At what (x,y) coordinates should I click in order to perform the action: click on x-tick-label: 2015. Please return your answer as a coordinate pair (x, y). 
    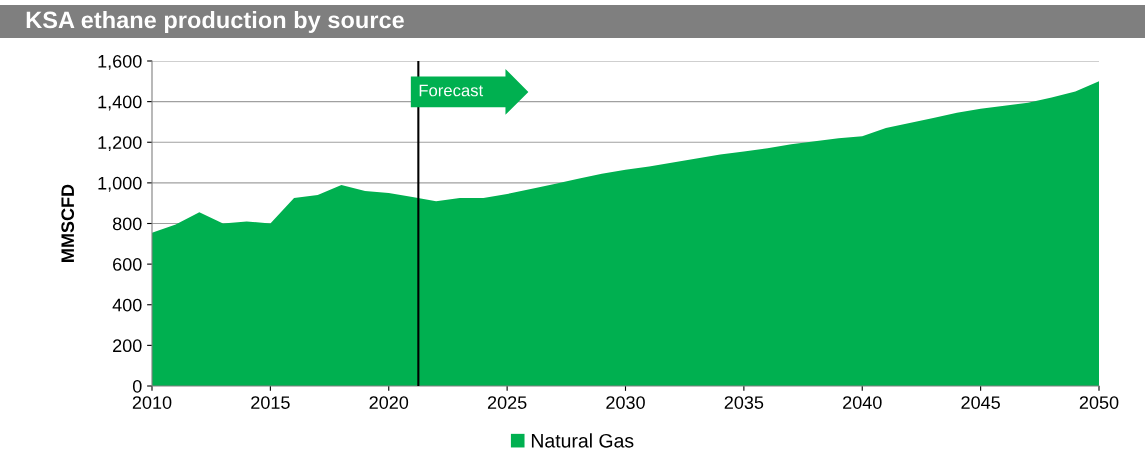
    Looking at the image, I should click on (270, 402).